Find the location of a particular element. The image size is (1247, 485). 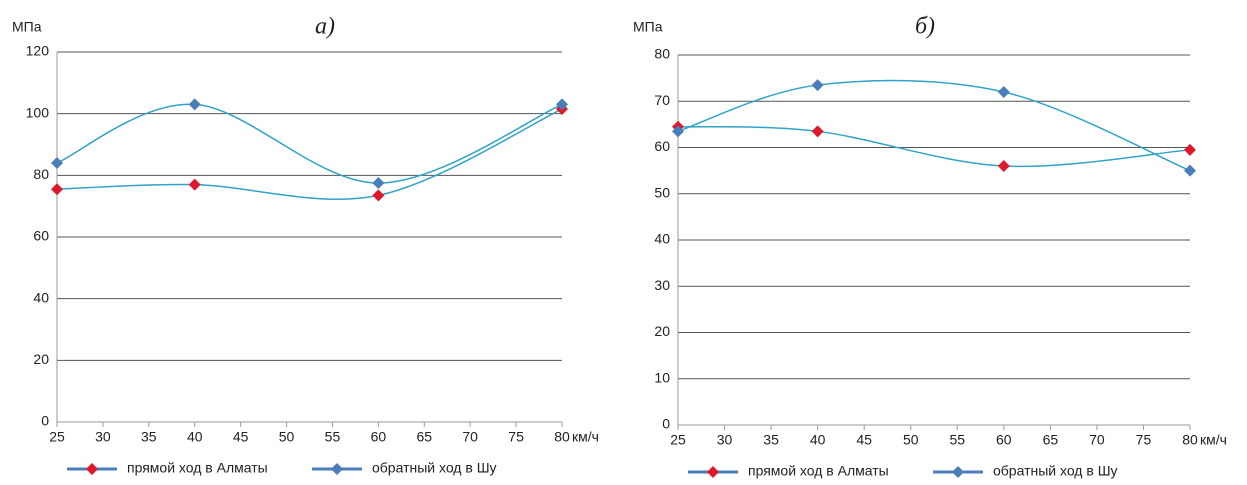

y-tick-label: 30 is located at coordinates (662, 285).